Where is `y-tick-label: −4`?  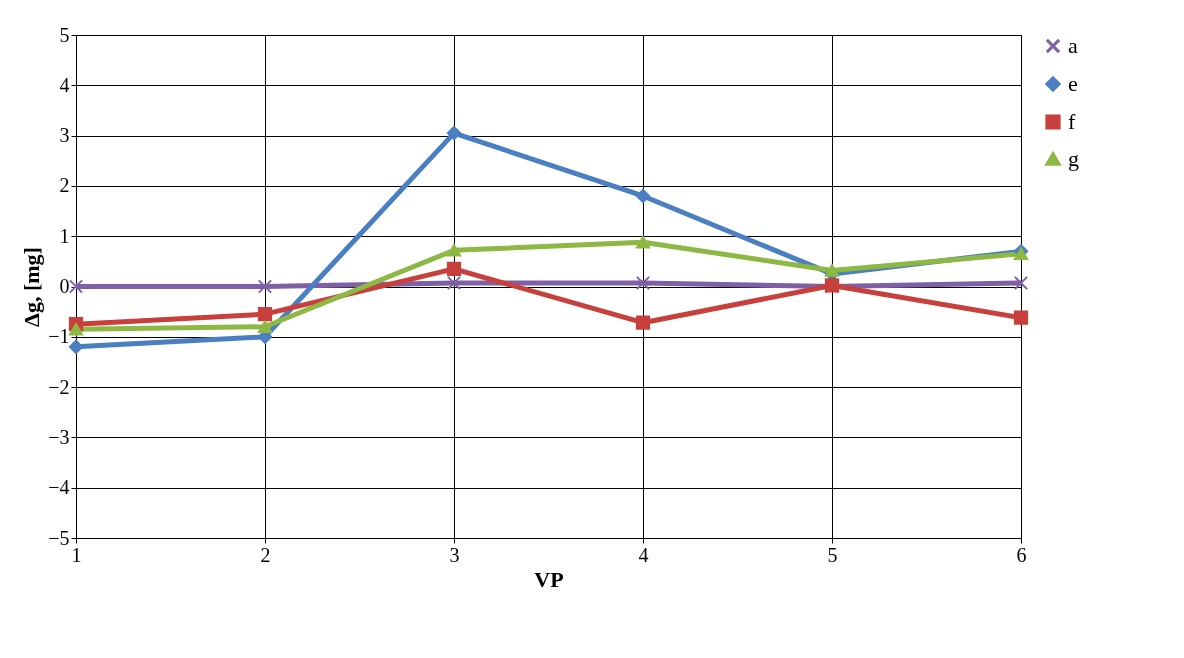
y-tick-label: −4 is located at coordinates (59, 487).